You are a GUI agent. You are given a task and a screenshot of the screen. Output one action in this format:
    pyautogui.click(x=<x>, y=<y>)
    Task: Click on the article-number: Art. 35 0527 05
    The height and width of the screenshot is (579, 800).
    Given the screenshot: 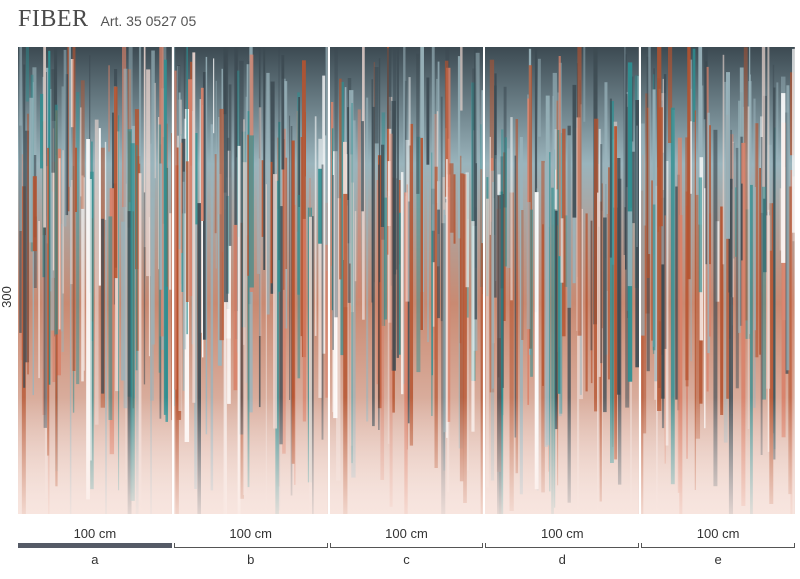 What is the action you would take?
    pyautogui.click(x=148, y=21)
    